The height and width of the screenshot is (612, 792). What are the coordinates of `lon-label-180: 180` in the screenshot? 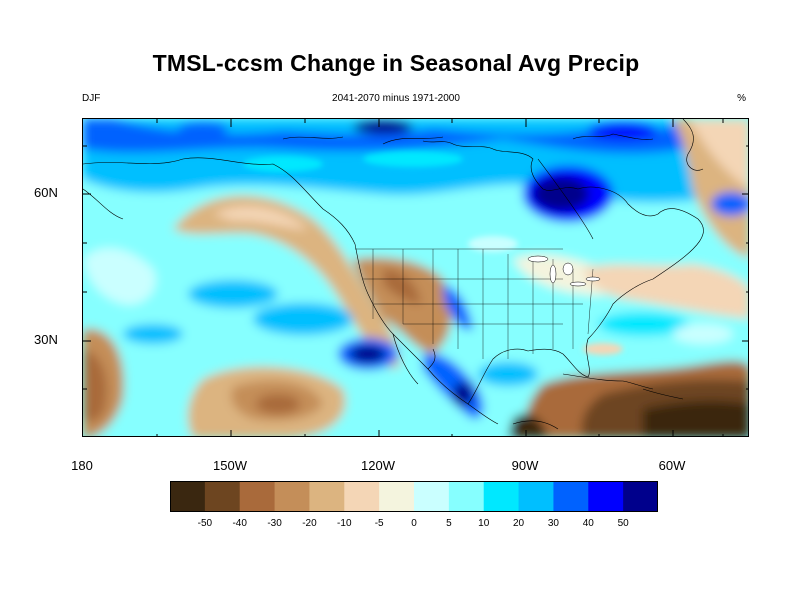 It's located at (82, 465).